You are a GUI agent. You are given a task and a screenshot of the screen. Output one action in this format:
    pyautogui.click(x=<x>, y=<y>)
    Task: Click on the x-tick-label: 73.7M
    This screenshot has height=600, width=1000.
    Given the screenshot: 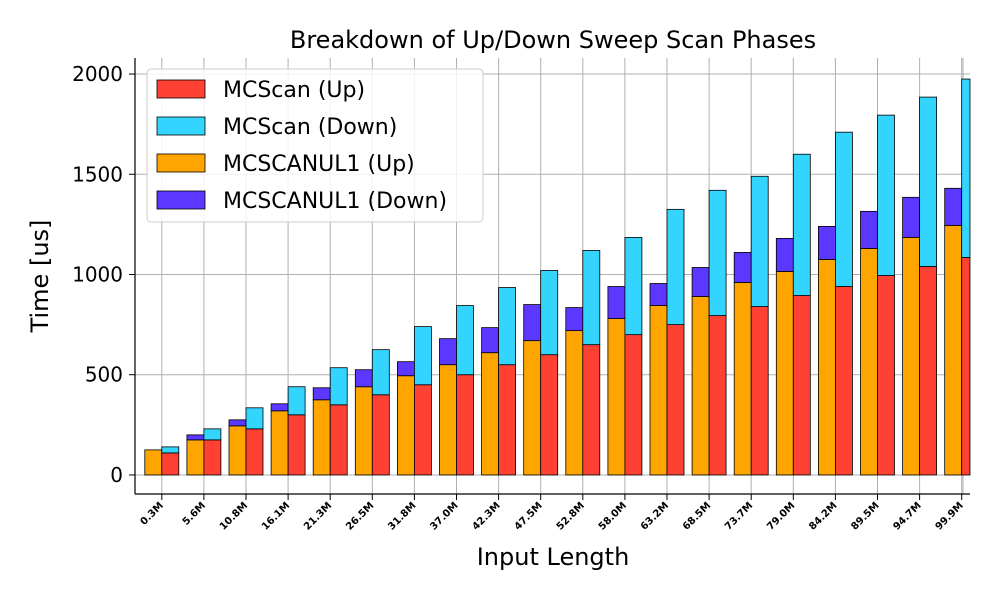 What is the action you would take?
    pyautogui.click(x=739, y=516)
    